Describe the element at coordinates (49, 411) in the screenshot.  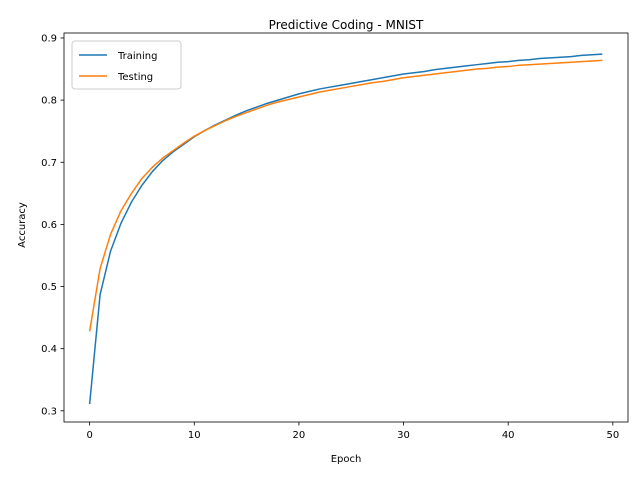
I see `y-tick-label: 0.3` at that location.